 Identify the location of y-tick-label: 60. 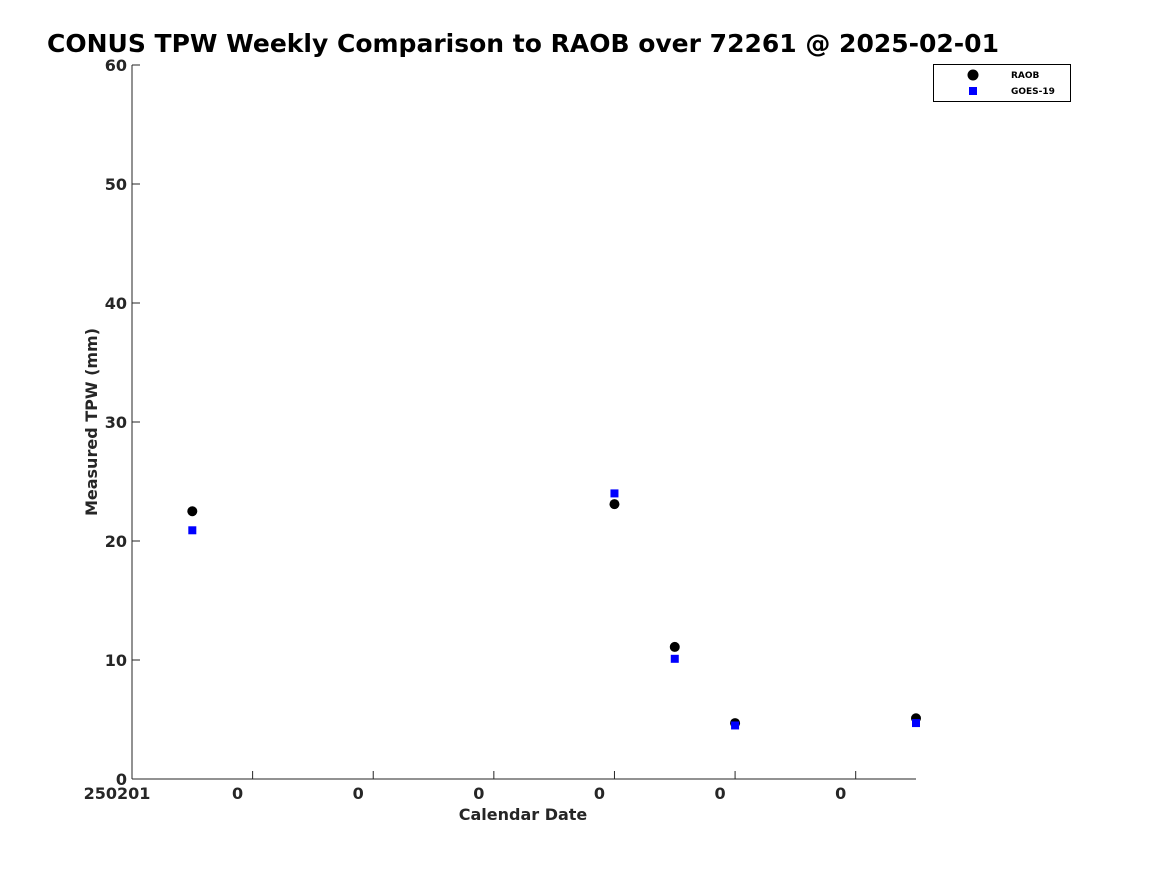
(116, 65).